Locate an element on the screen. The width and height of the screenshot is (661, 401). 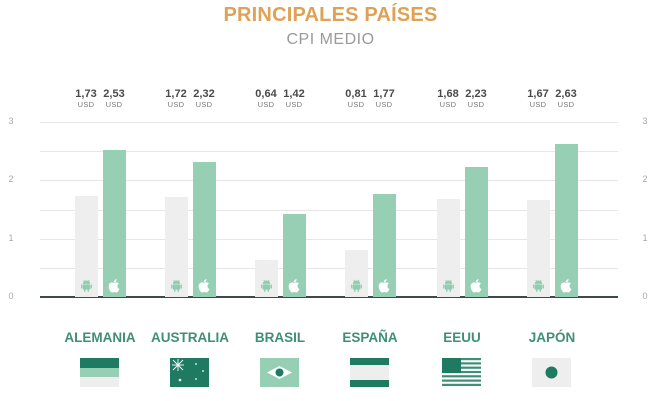
android-value-label: 1,72 USD is located at coordinates (176, 98).